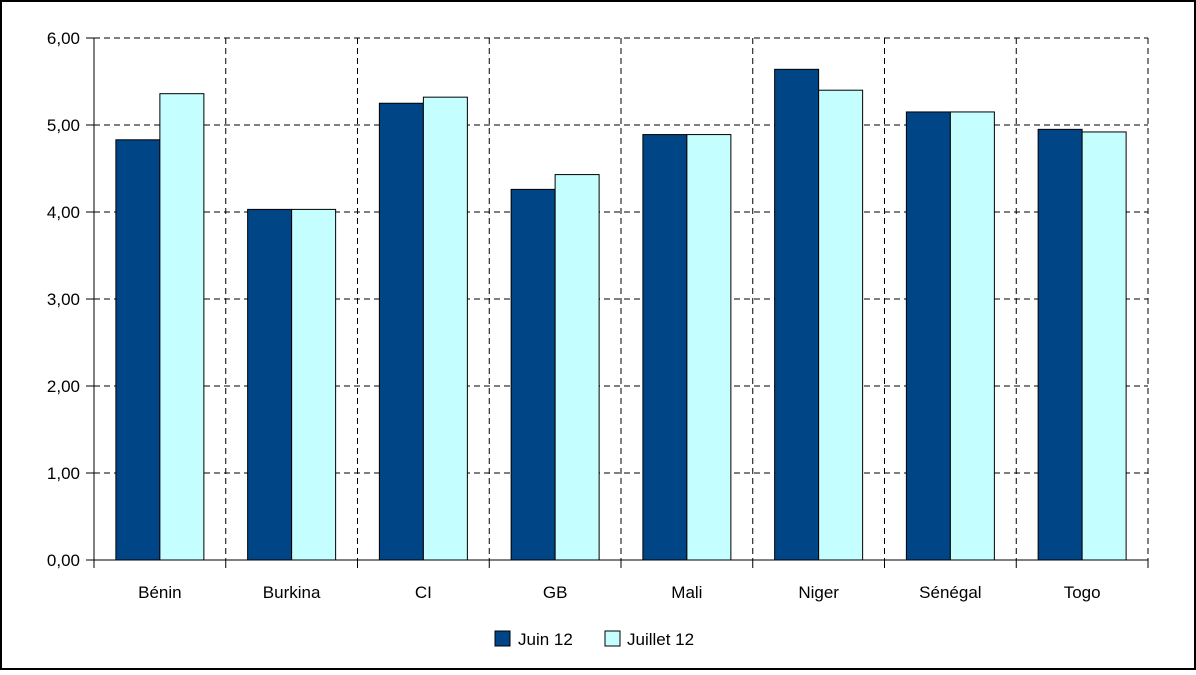 The height and width of the screenshot is (675, 1196). What do you see at coordinates (63, 38) in the screenshot?
I see `y-tick-label: 6,00` at bounding box center [63, 38].